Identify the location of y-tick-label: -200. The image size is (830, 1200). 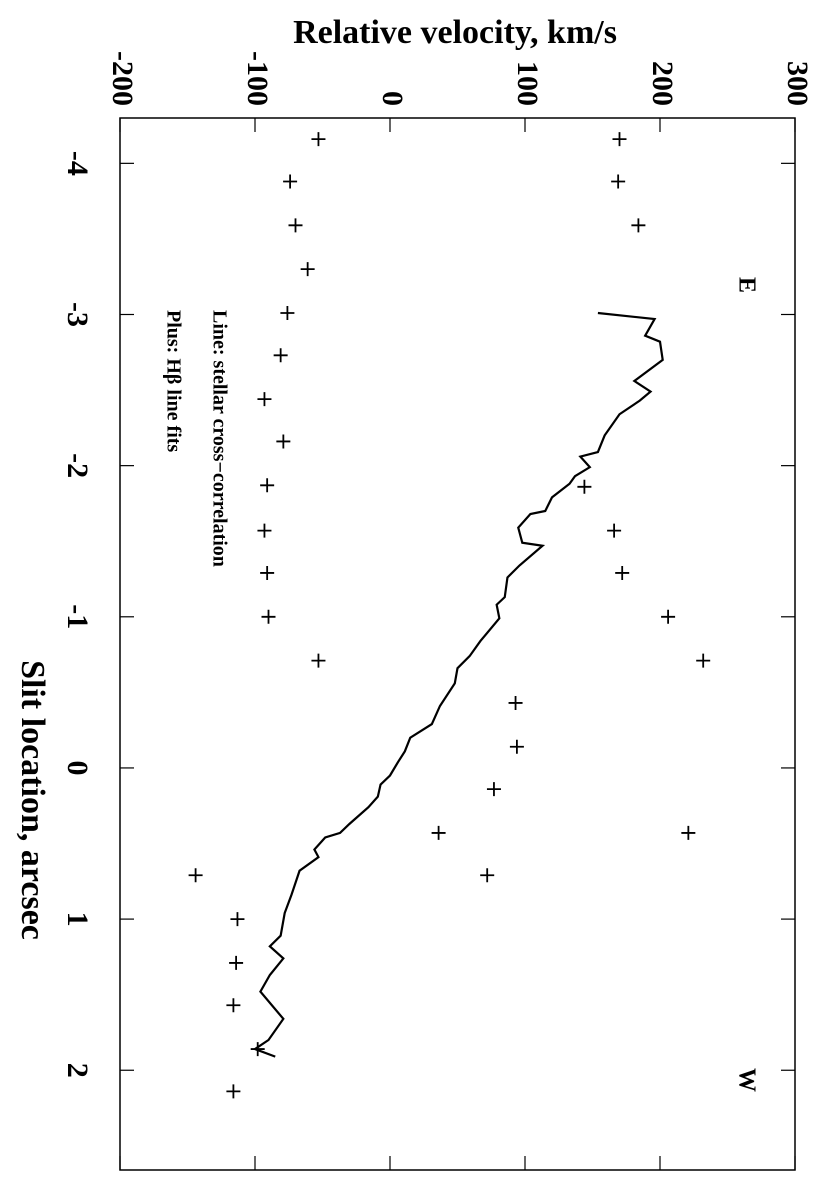
(122, 78).